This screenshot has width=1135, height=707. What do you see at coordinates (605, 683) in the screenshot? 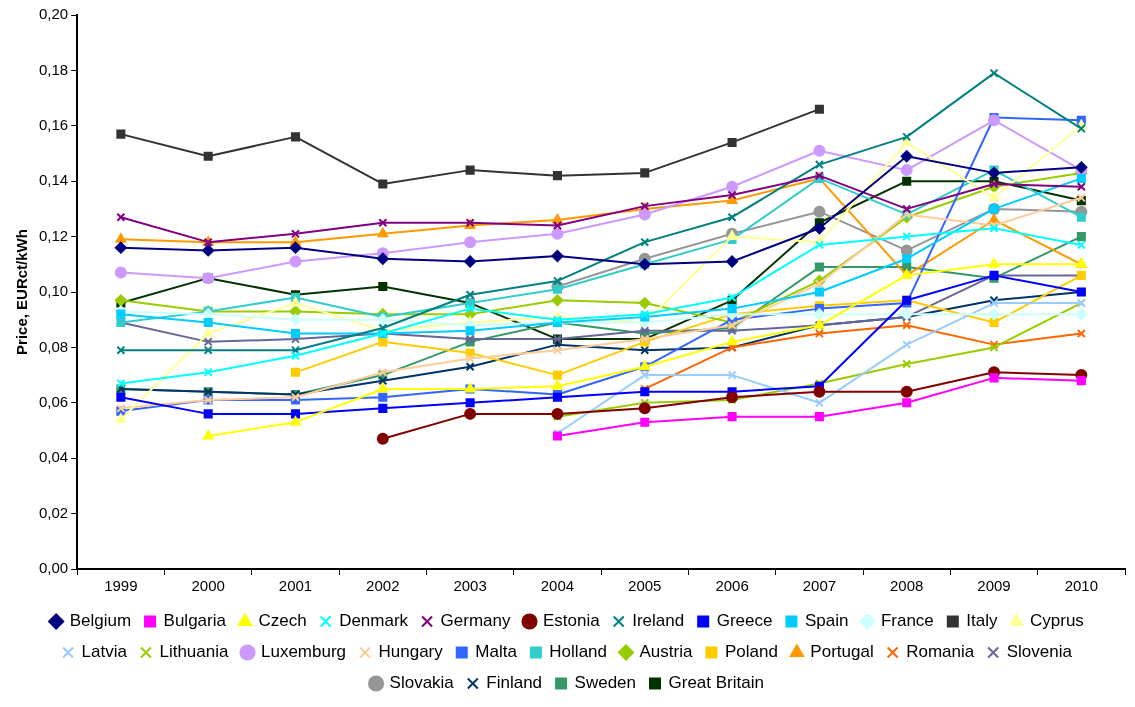
I see `legend-label: Sweden` at bounding box center [605, 683].